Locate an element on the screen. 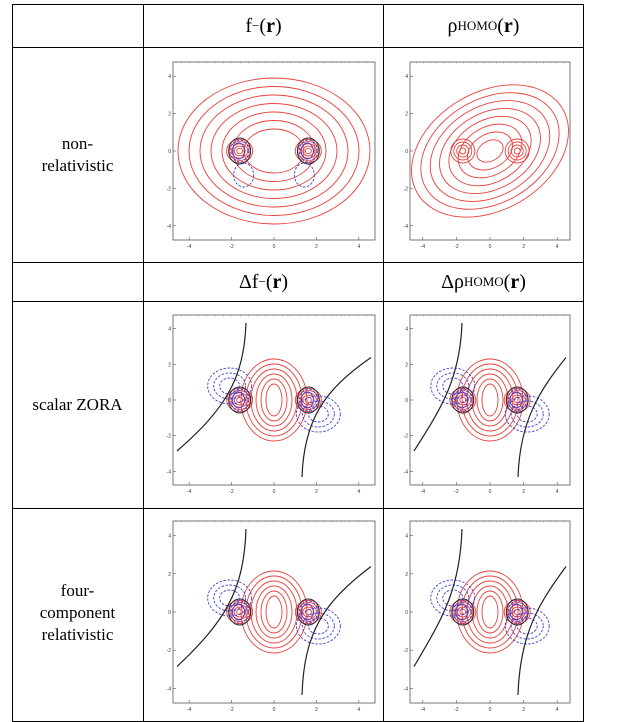 This screenshot has height=722, width=625. plot-zora-drho: -4 -4 -2 -2 0 0 2 2 4 4 is located at coordinates (488, 403).